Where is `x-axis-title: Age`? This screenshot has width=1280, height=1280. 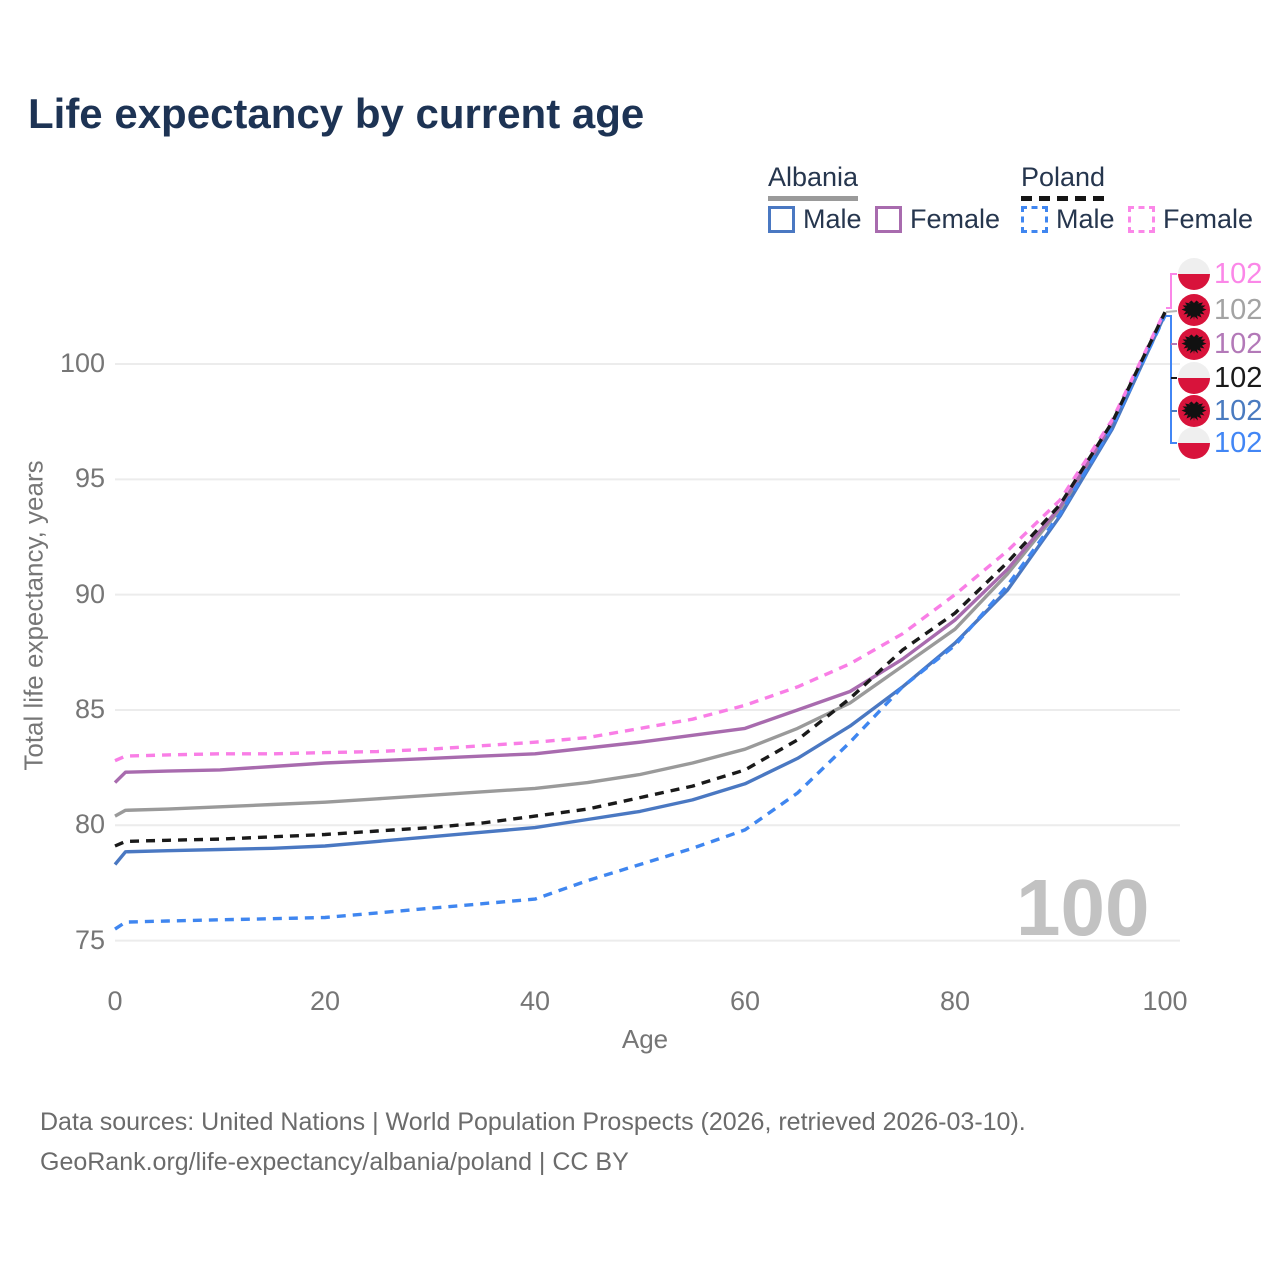
x-axis-title: Age is located at coordinates (645, 1039).